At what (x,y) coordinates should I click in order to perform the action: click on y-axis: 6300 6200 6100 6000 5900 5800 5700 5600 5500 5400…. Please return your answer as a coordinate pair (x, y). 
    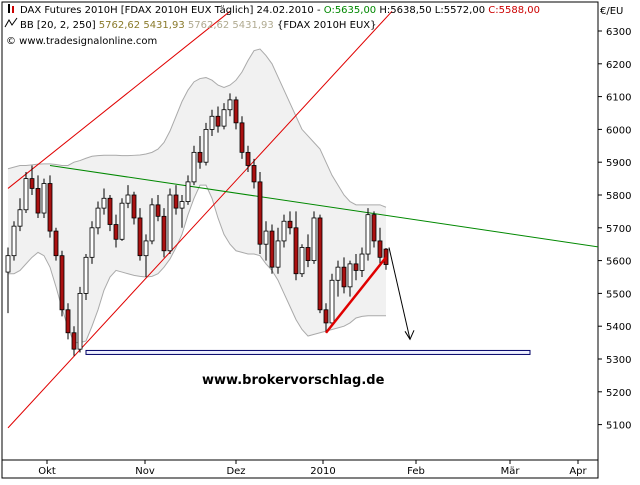
    Looking at the image, I should click on (614, 229).